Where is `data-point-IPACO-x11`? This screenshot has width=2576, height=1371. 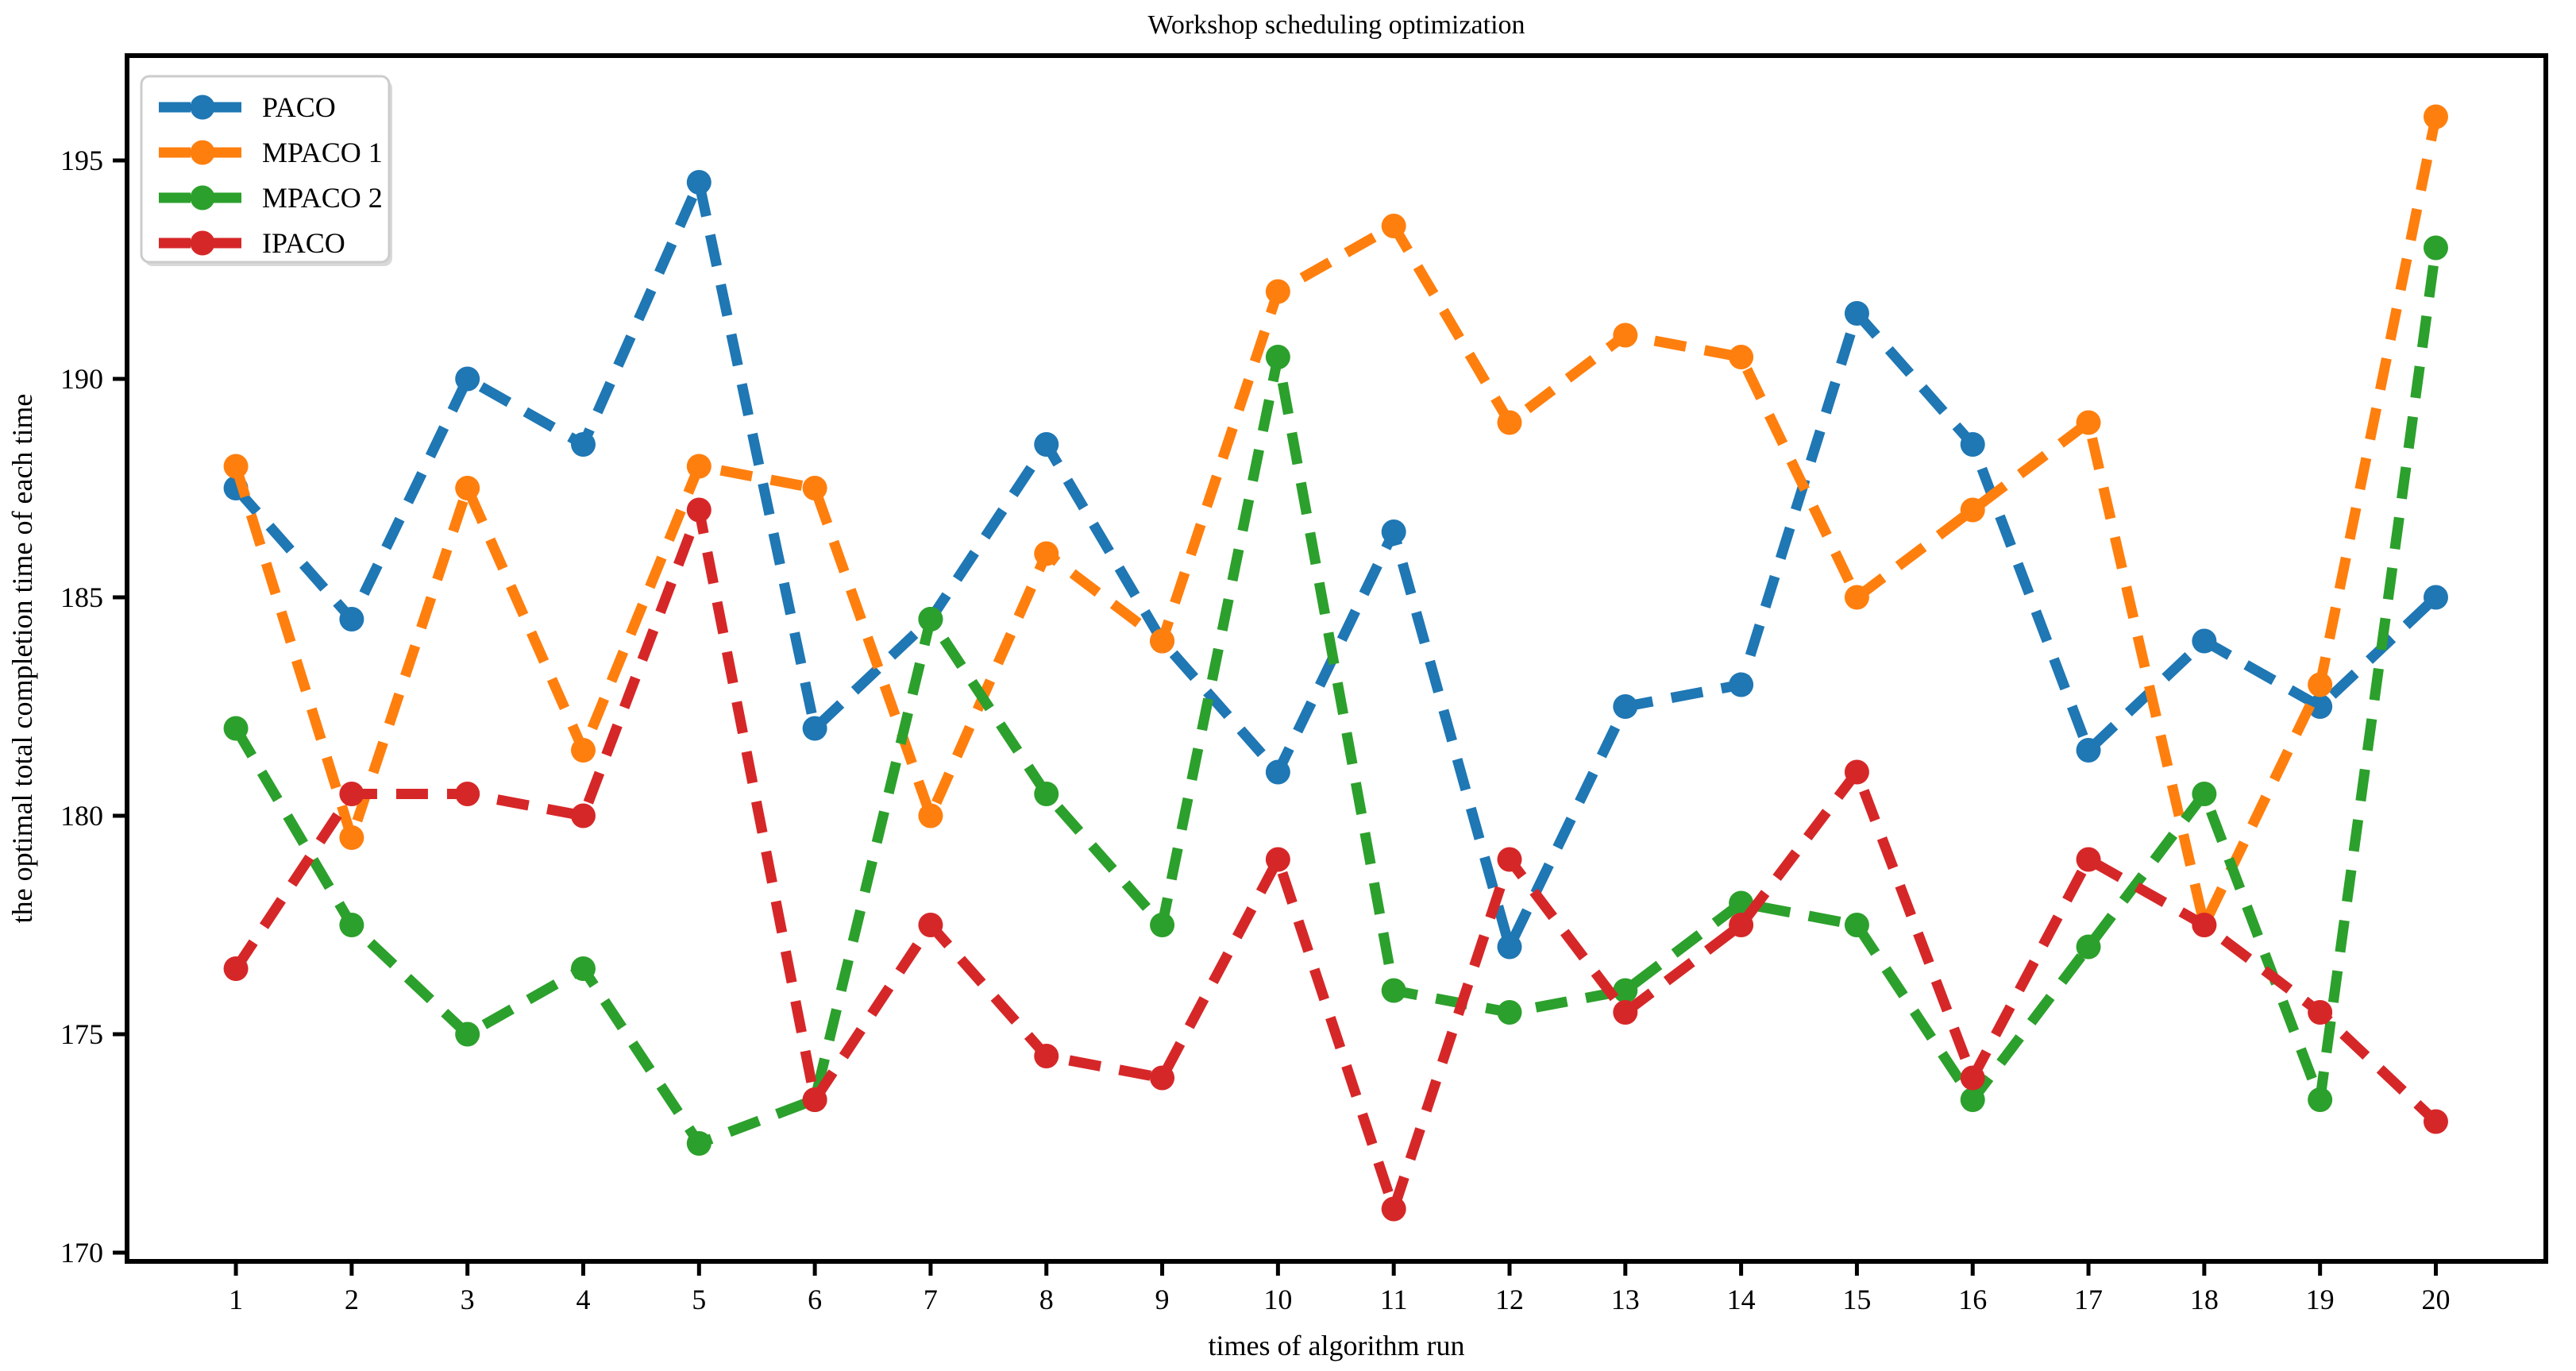 data-point-IPACO-x11 is located at coordinates (1393, 1209).